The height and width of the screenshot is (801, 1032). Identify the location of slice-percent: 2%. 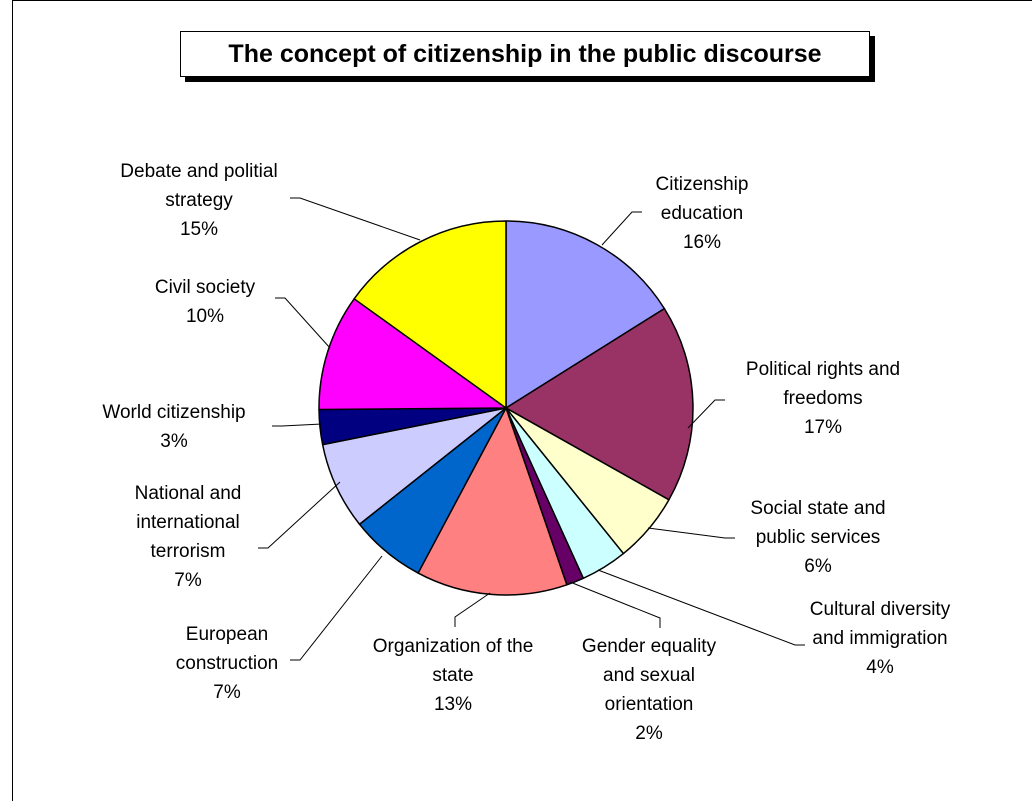
(649, 733).